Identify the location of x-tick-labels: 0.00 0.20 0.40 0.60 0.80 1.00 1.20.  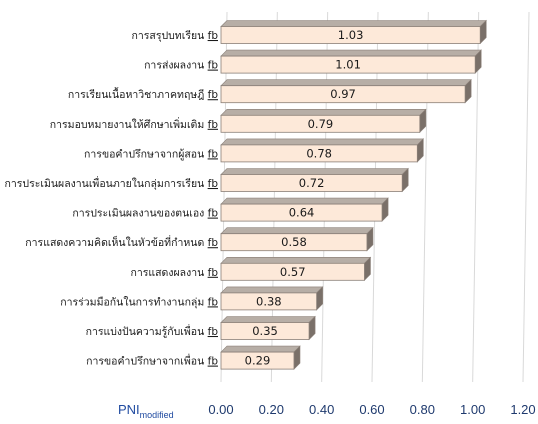
(371, 409).